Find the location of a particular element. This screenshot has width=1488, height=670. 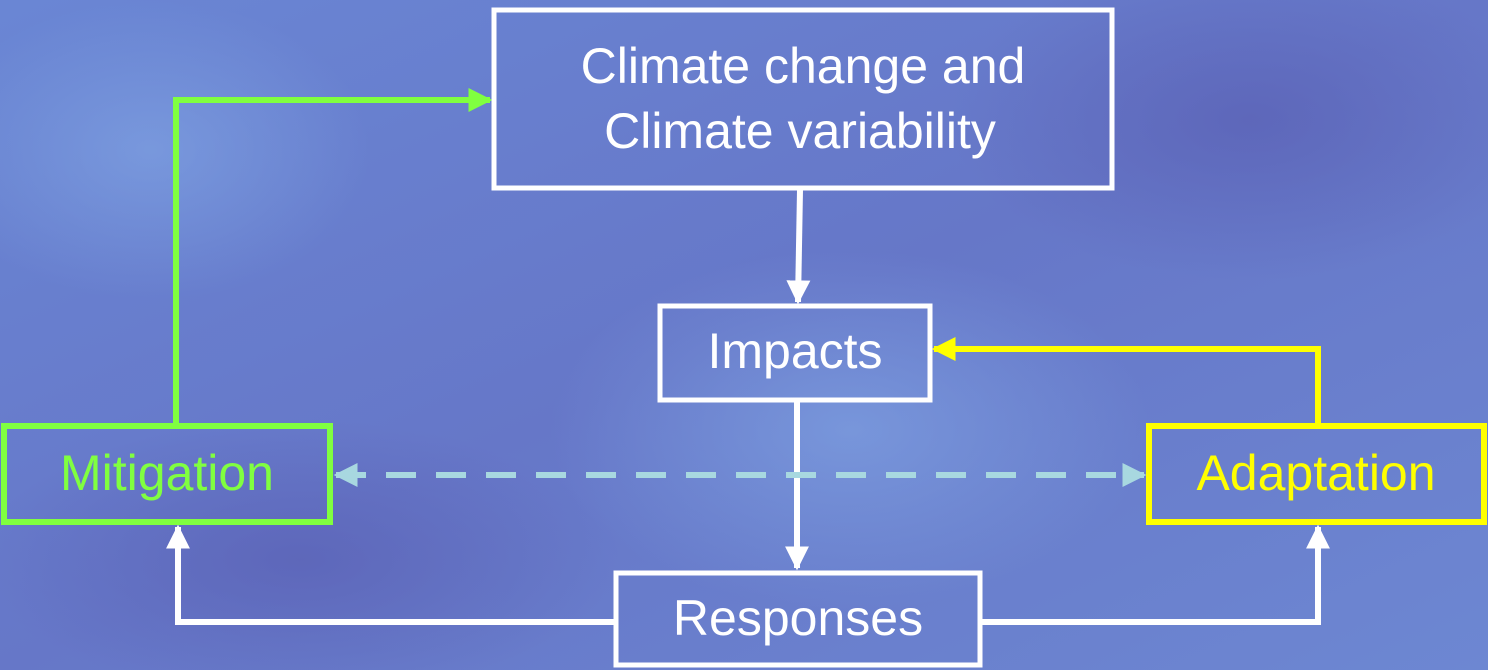

node-label: Impacts is located at coordinates (794, 351).